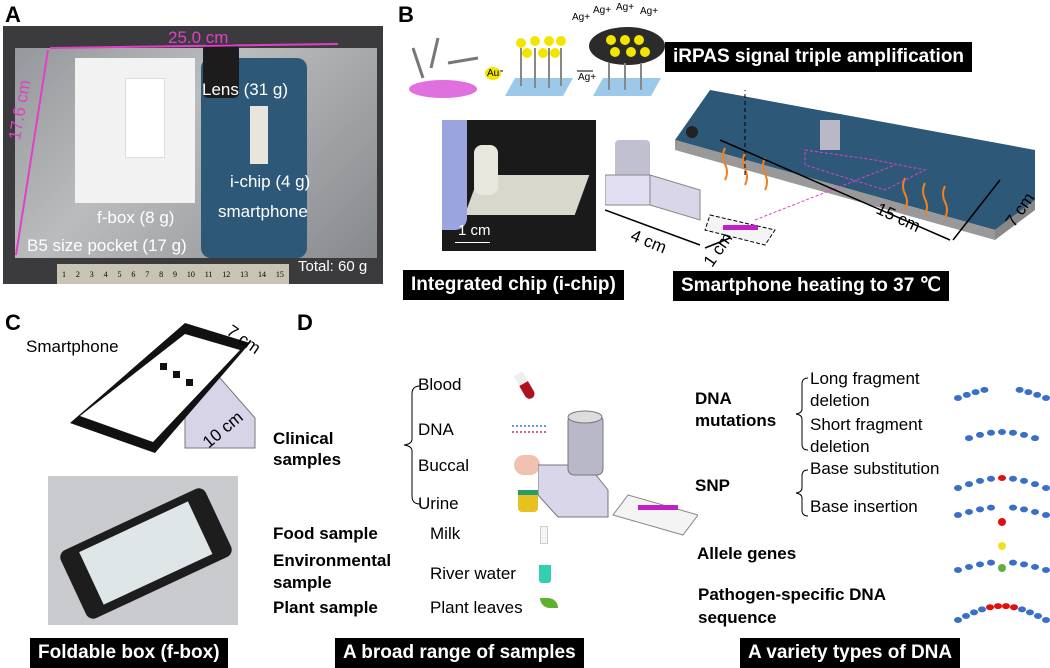  Describe the element at coordinates (163, 388) in the screenshot. I see `fbox-schematic` at that location.